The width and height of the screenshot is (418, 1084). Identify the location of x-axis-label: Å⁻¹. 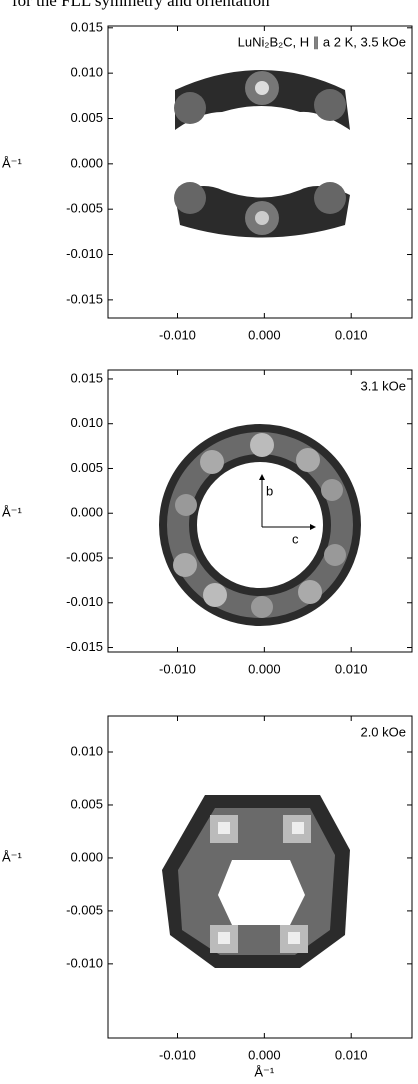
(264, 1071).